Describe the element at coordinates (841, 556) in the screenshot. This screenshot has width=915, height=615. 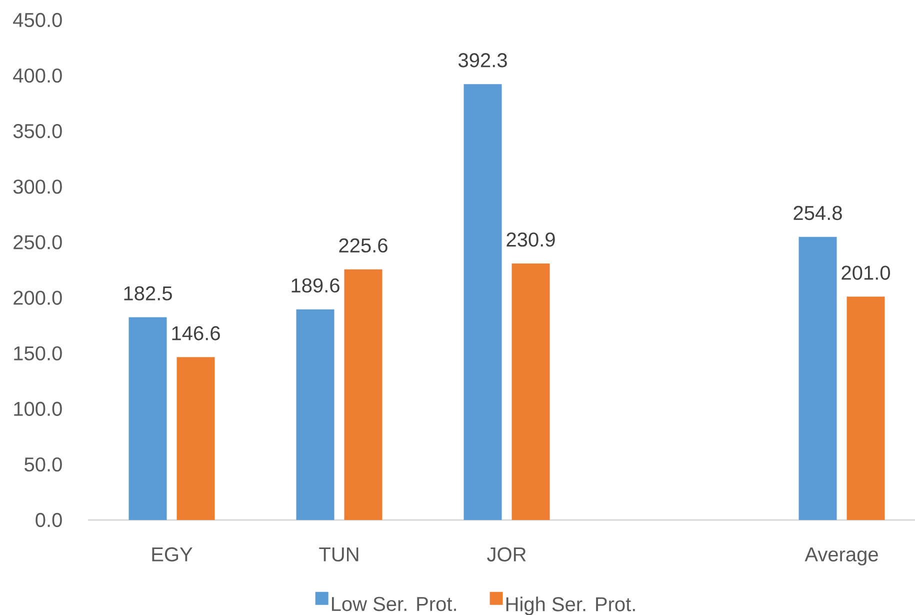
I see `x-tick-label: Average` at that location.